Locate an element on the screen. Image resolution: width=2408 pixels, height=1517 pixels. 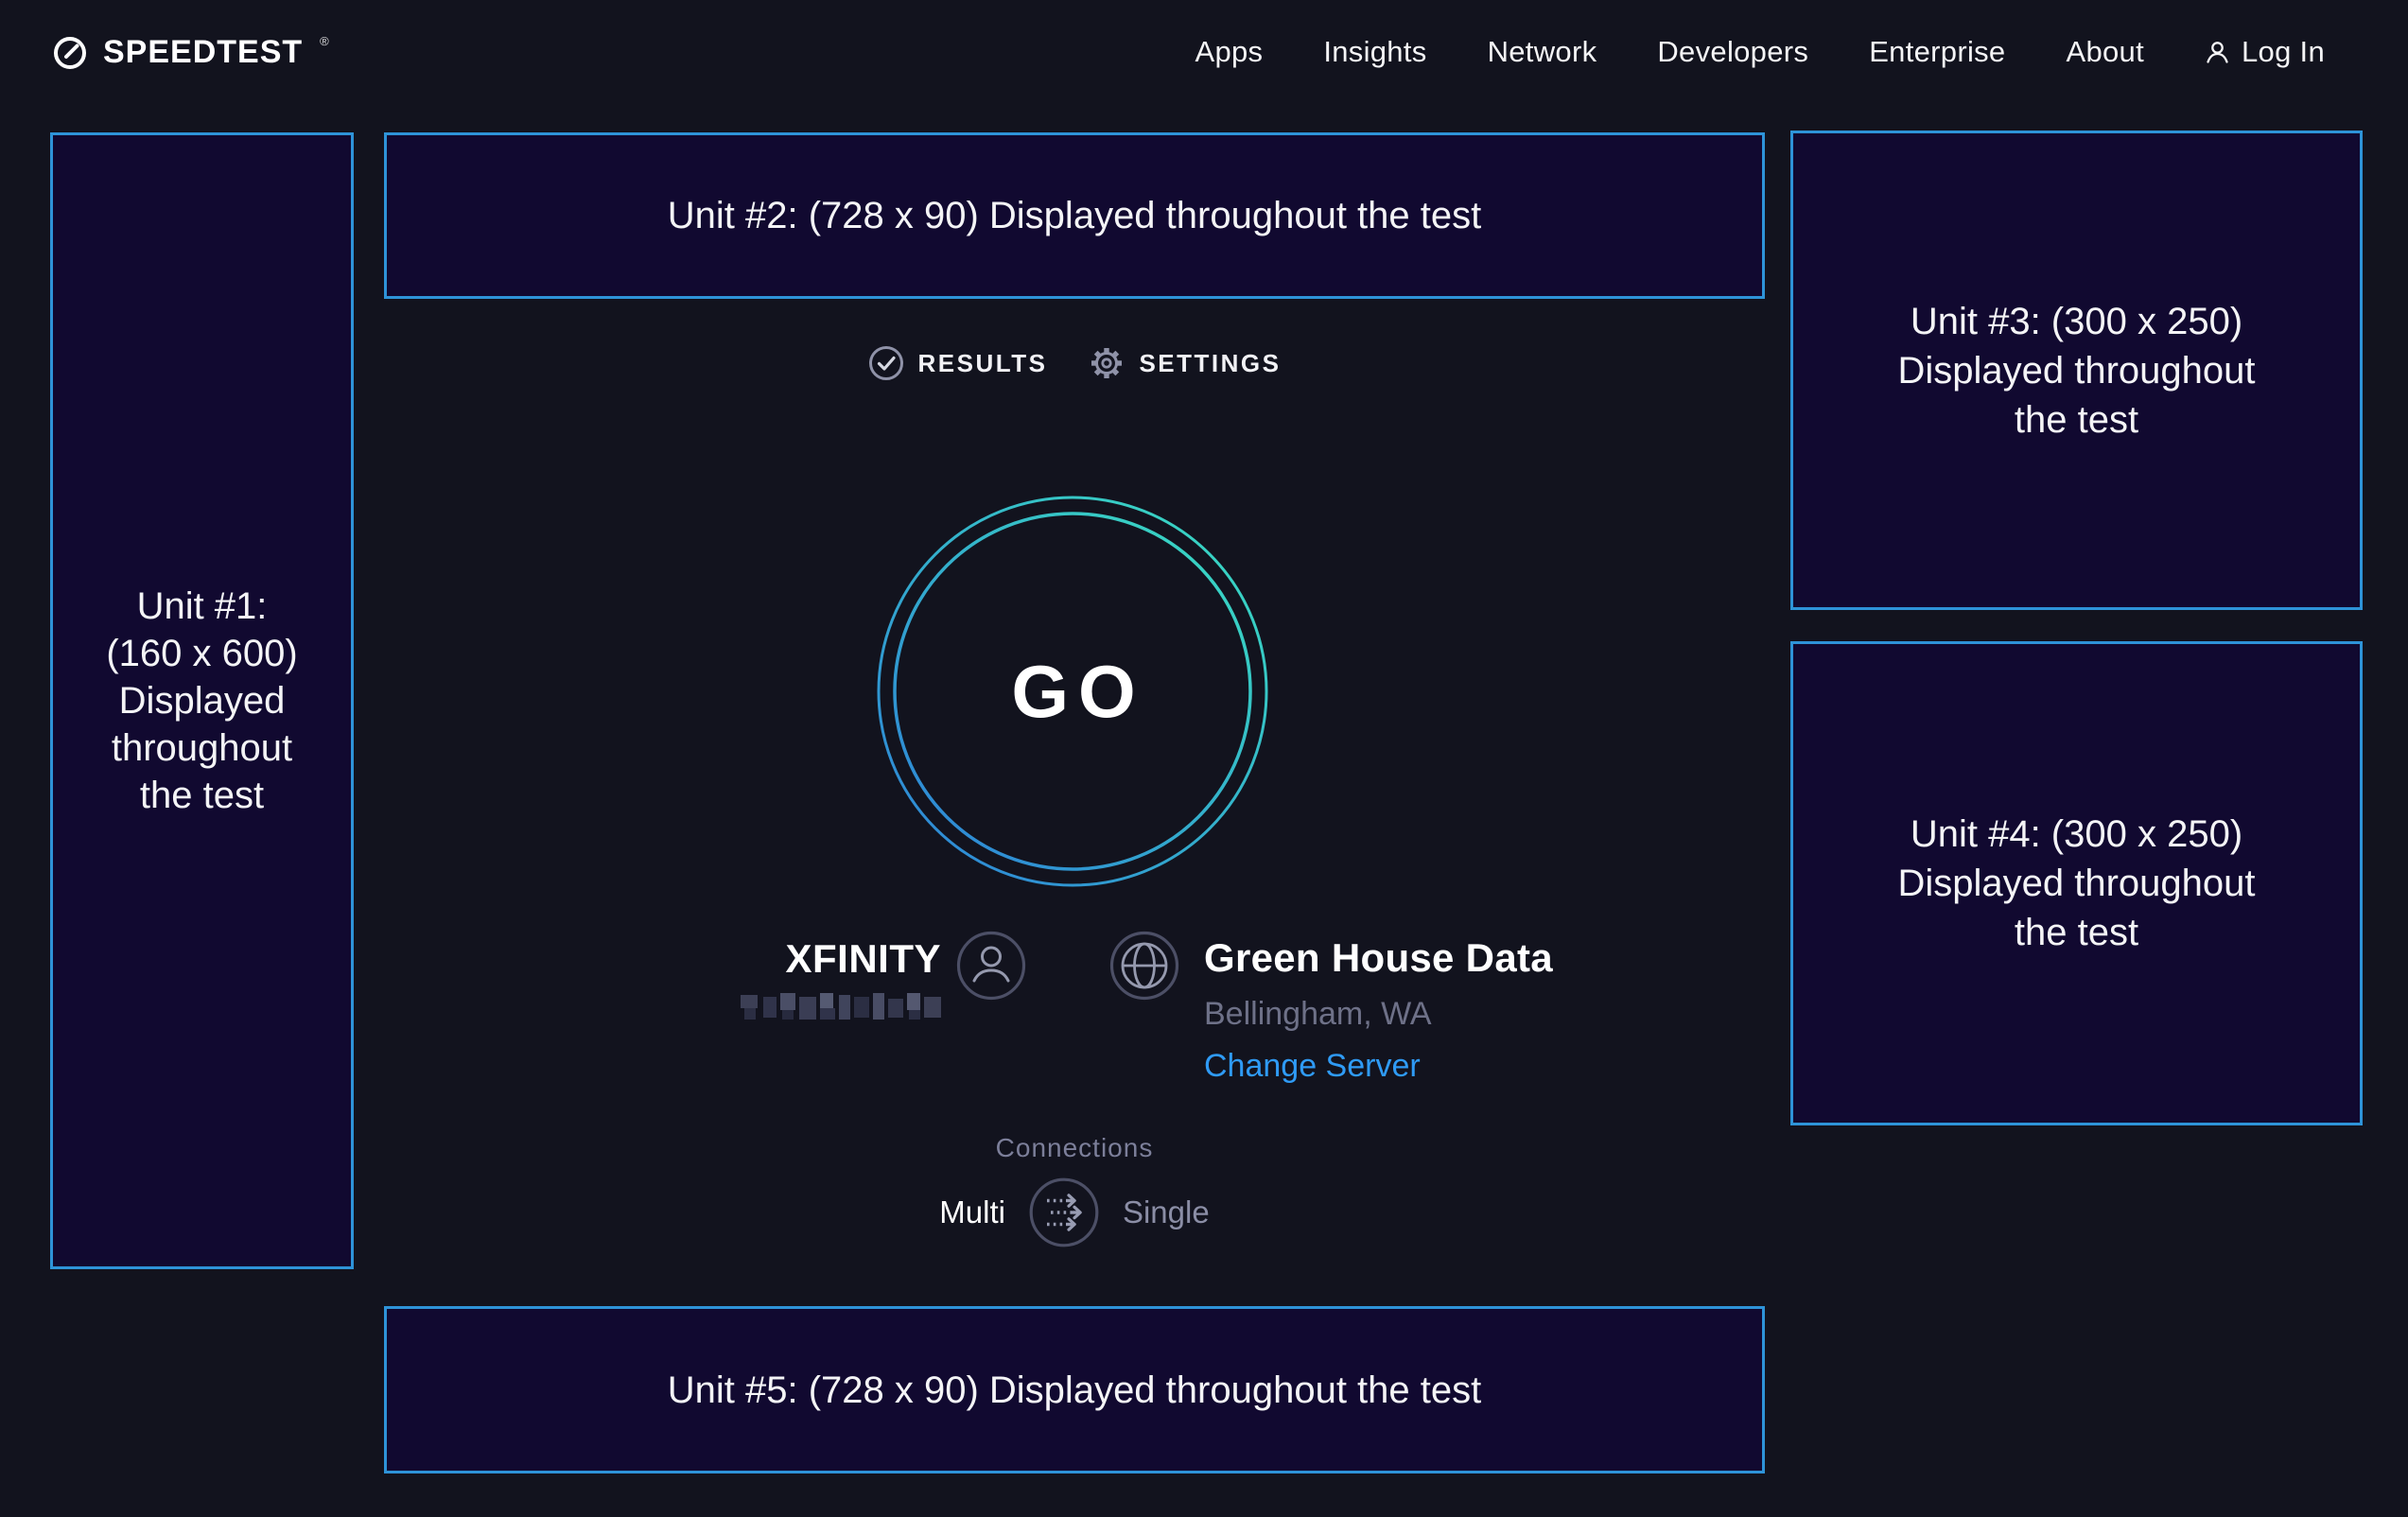
nav-item-insights: Insights is located at coordinates (1375, 51).